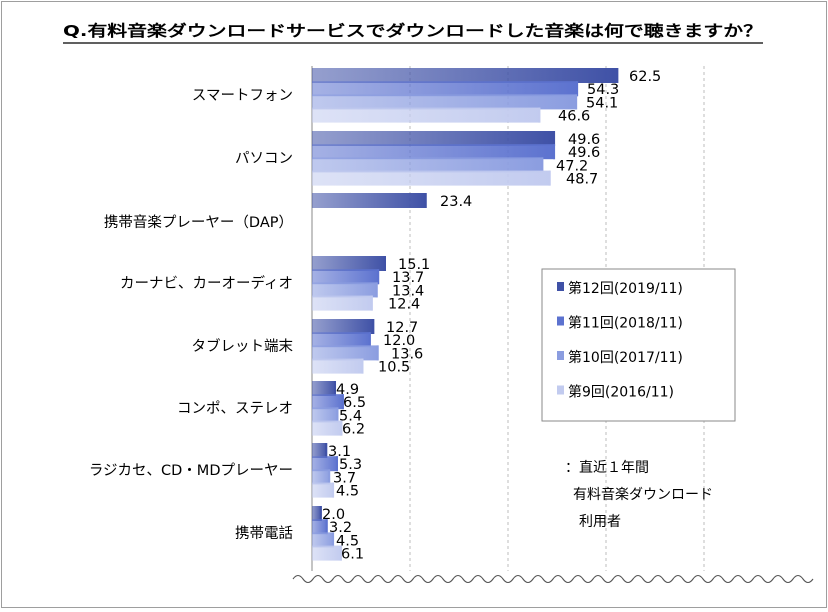 This screenshot has height=612, width=828. Describe the element at coordinates (353, 430) in the screenshot. I see `value-label: 6.2` at that location.